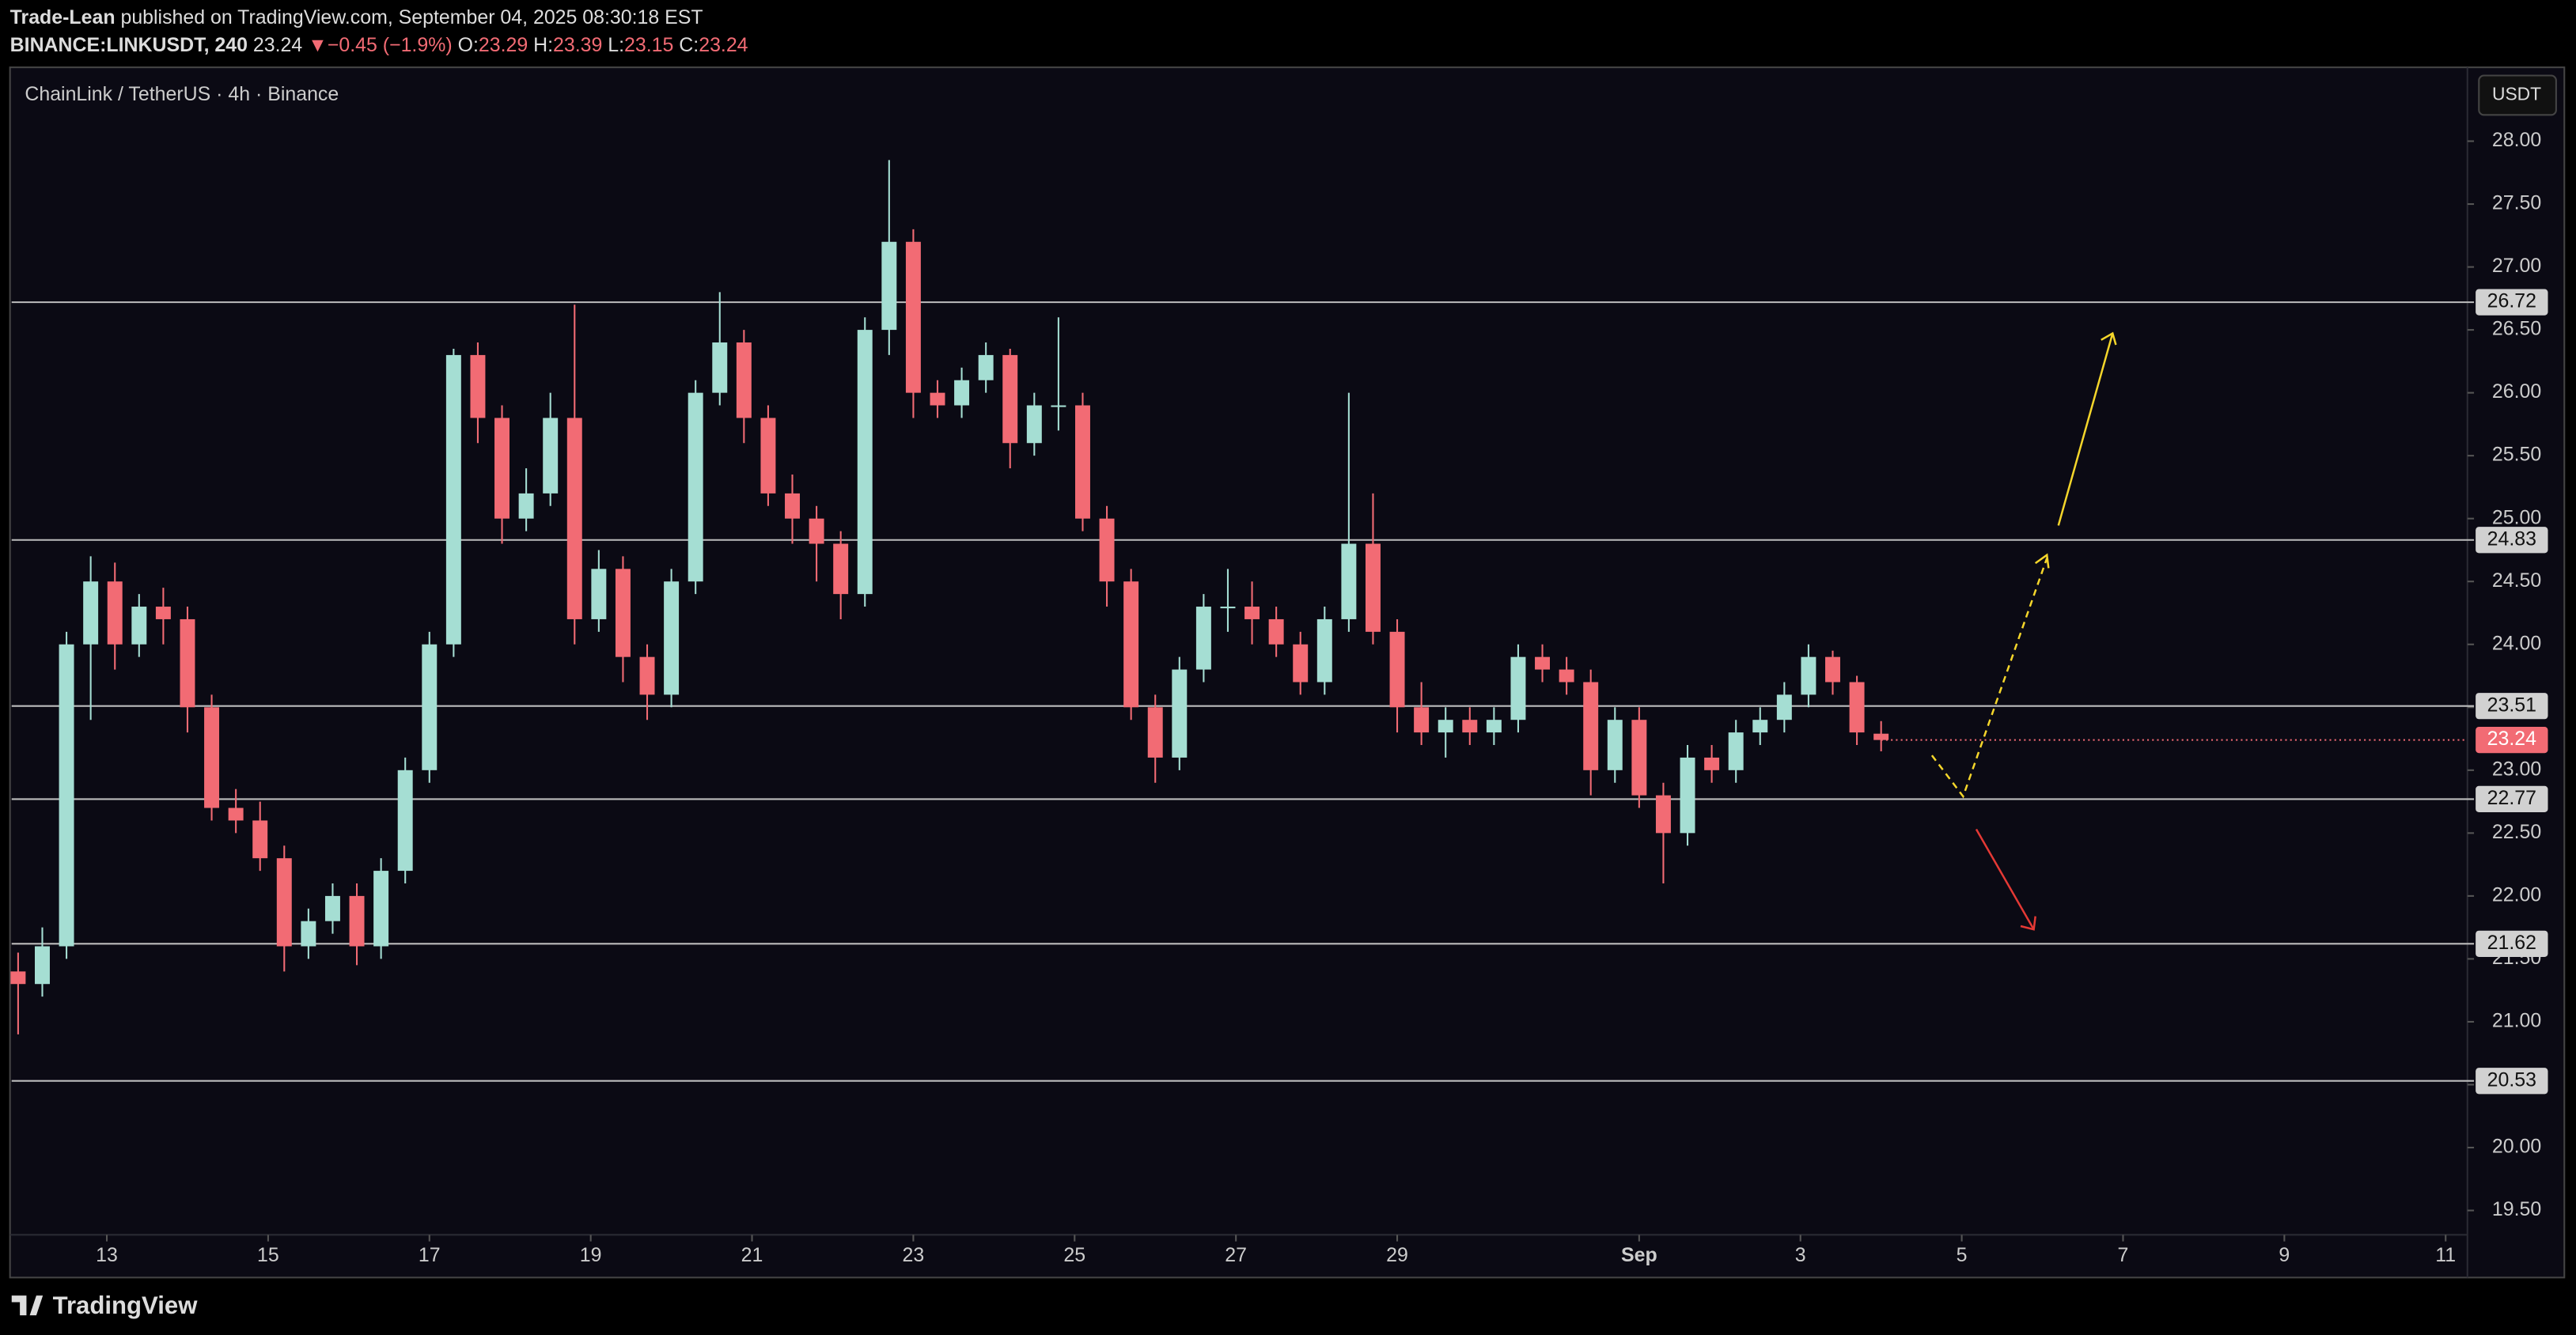 The image size is (2576, 1335). Describe the element at coordinates (2516, 580) in the screenshot. I see `y-tick-label: 24.50` at that location.